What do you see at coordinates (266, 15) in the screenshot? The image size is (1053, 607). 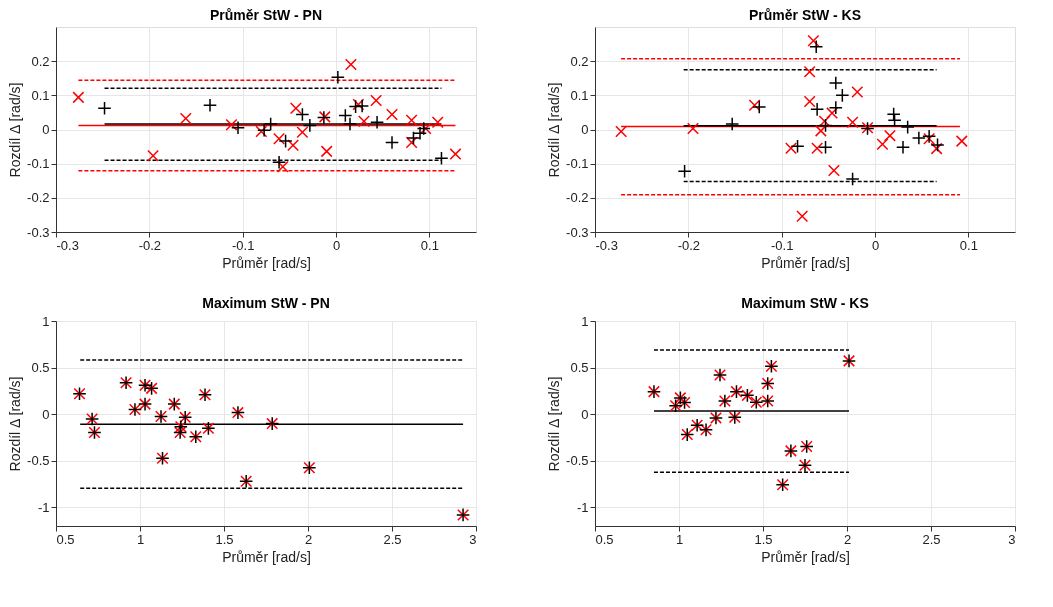 I see `chart-title: Průměr StW - PN` at bounding box center [266, 15].